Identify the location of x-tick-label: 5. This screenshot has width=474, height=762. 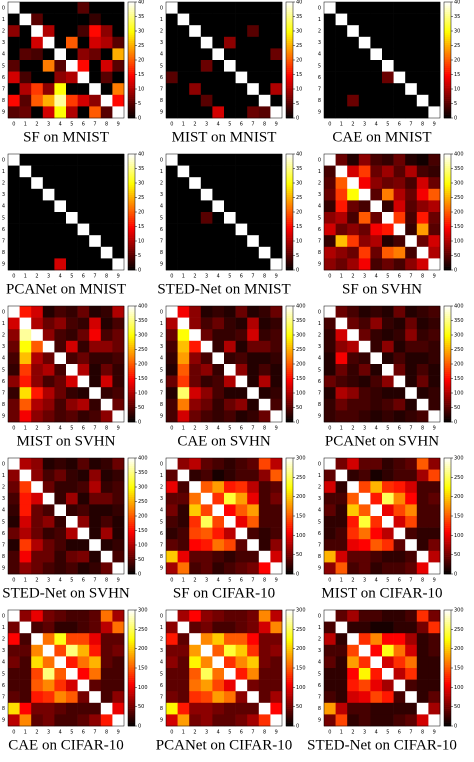
(71, 125).